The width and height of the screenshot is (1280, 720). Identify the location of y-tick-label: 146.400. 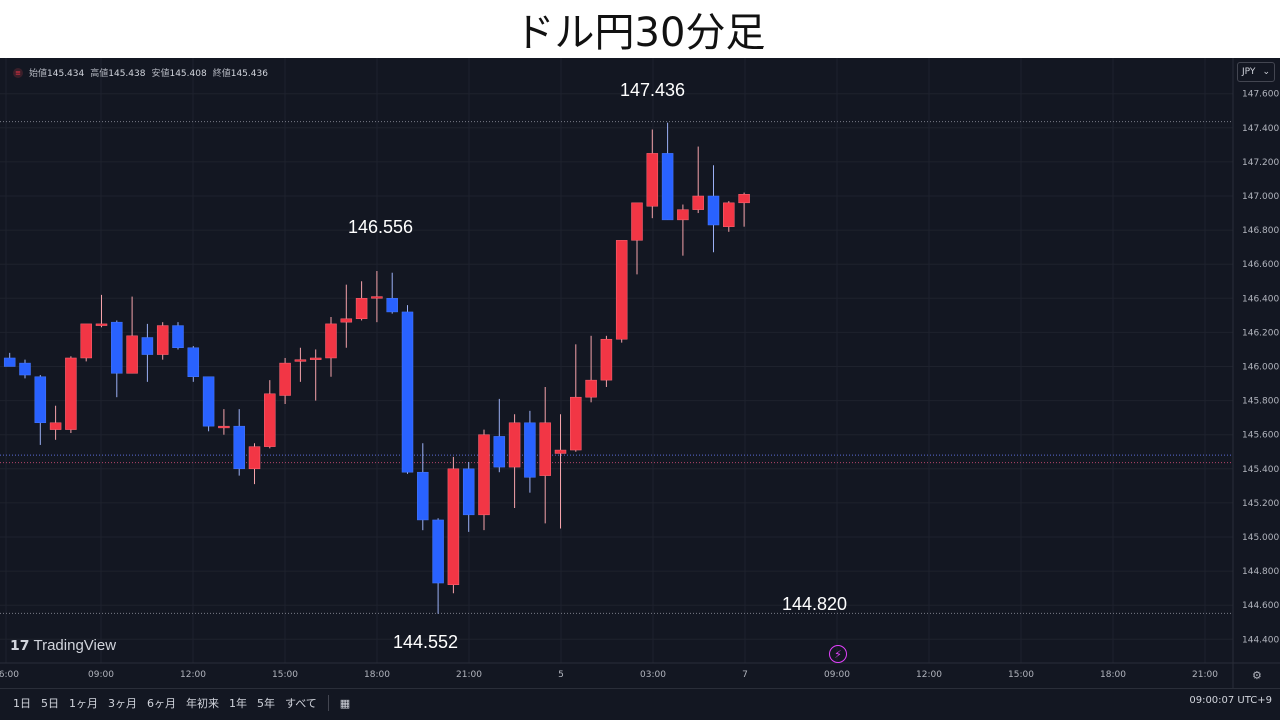
(1260, 299).